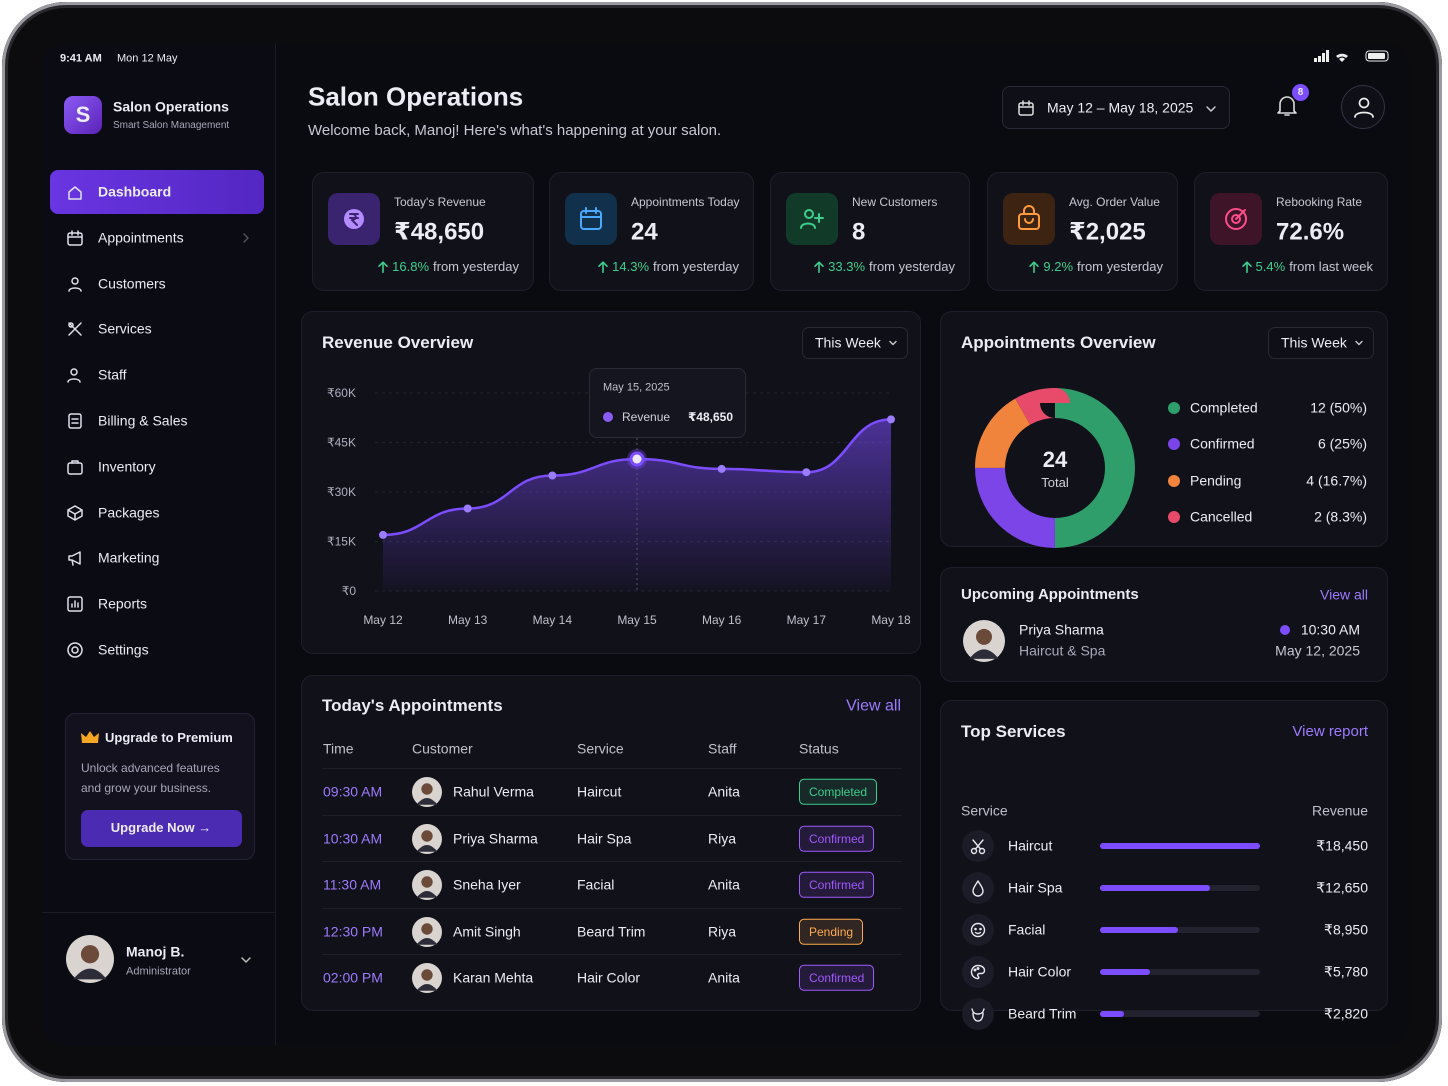 Image resolution: width=1448 pixels, height=1086 pixels. What do you see at coordinates (383, 620) in the screenshot?
I see `x-tick-label: May 12` at bounding box center [383, 620].